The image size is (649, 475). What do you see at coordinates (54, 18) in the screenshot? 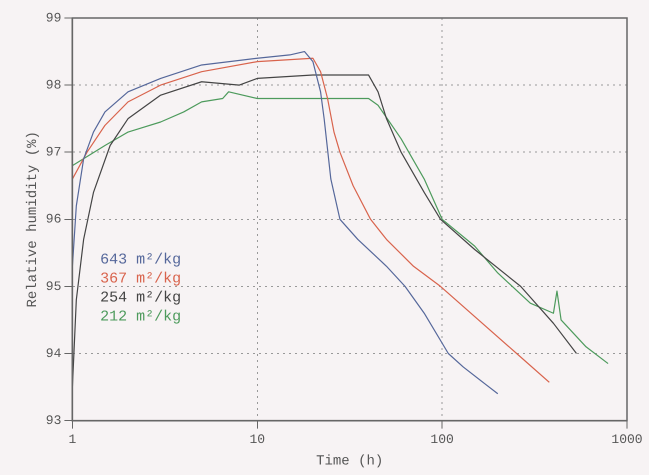
I see `y-tick-label: 99` at bounding box center [54, 18].